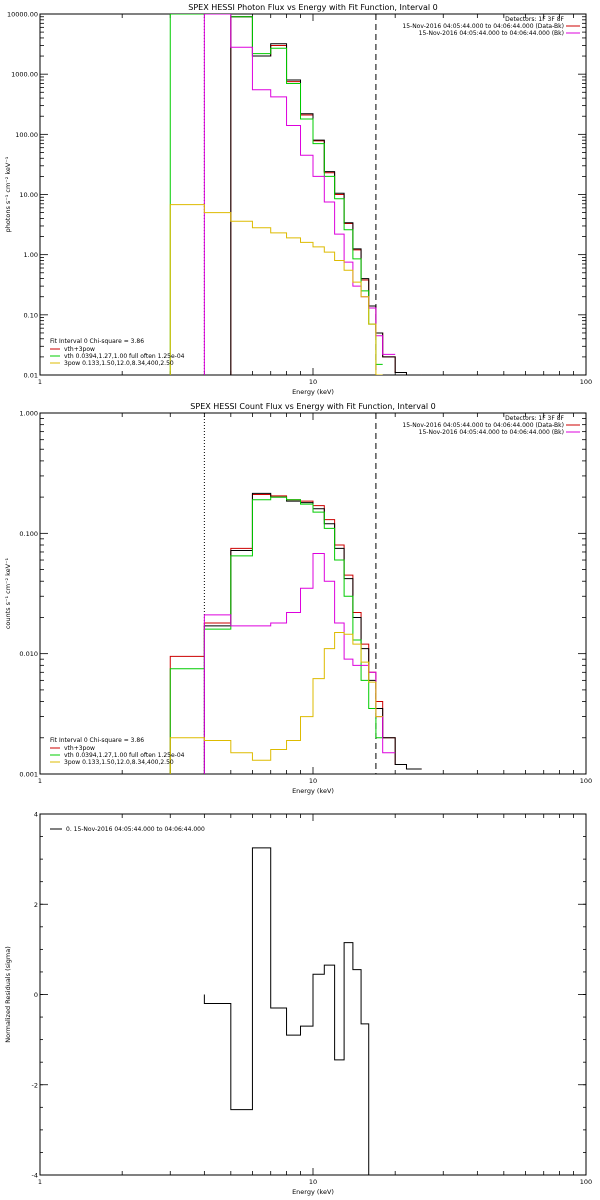 The width and height of the screenshot is (600, 1200). I want to click on y-tick-label: 1.000, so click(28, 414).